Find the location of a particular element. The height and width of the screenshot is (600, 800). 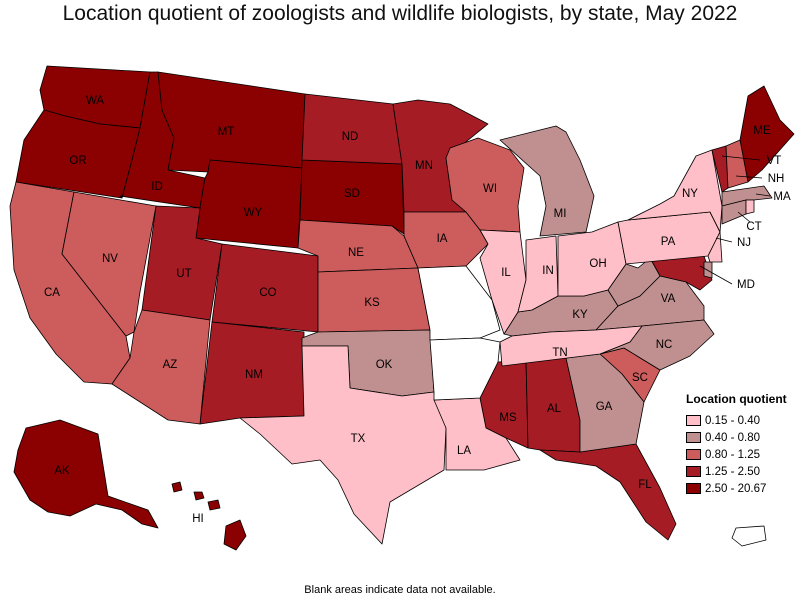

state-nj is located at coordinates (715, 237).